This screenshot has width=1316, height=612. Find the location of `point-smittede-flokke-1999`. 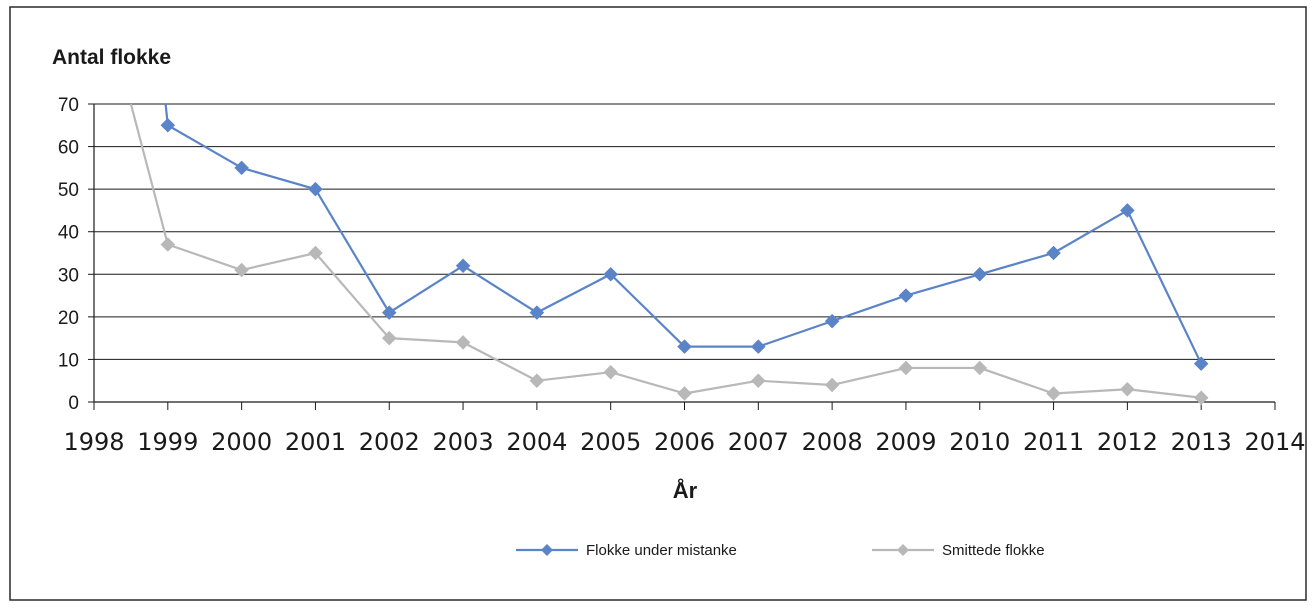

point-smittede-flokke-1999 is located at coordinates (168, 244).